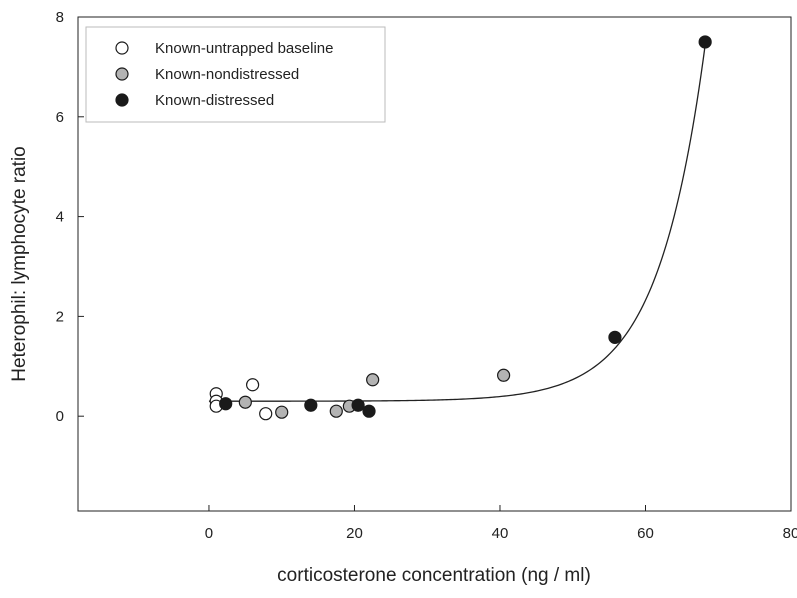 The width and height of the screenshot is (797, 598). Describe the element at coordinates (122, 100) in the screenshot. I see `legend-marker-known-distressed` at that location.